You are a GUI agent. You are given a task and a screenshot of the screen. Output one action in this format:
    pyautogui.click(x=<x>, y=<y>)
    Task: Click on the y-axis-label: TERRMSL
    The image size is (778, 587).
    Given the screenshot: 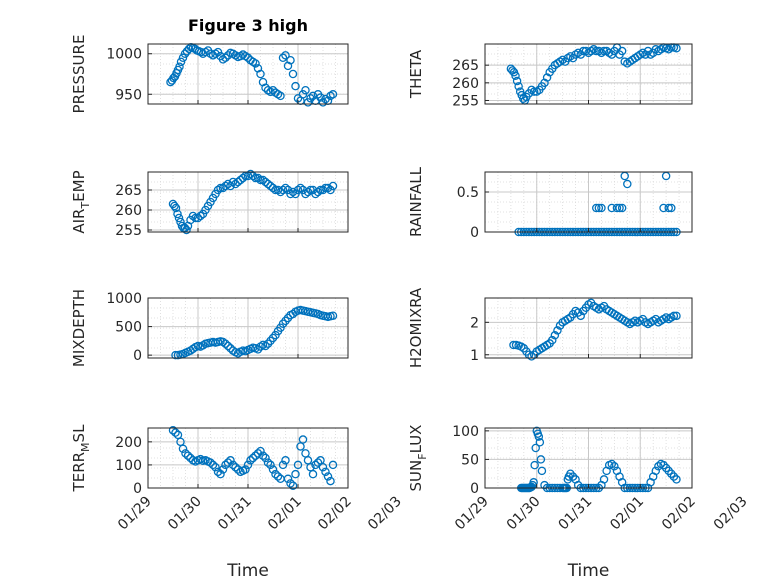 What is the action you would take?
    pyautogui.click(x=81, y=458)
    